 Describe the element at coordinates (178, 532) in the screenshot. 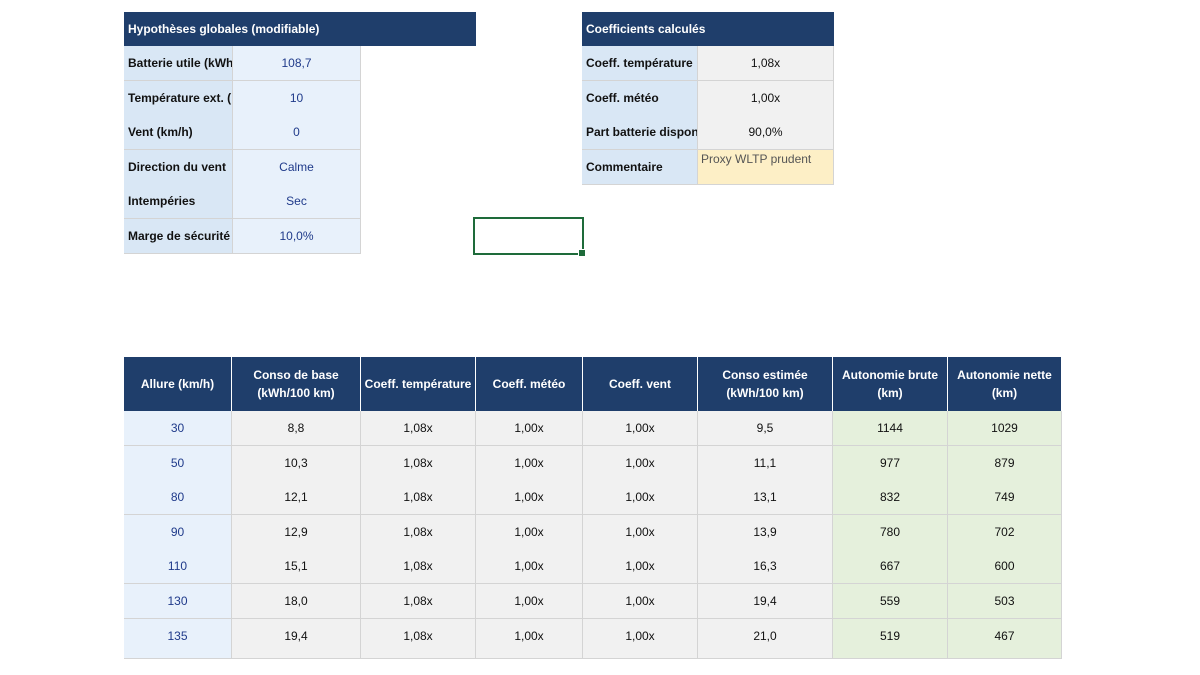

I see `speed-cell: 90` at that location.